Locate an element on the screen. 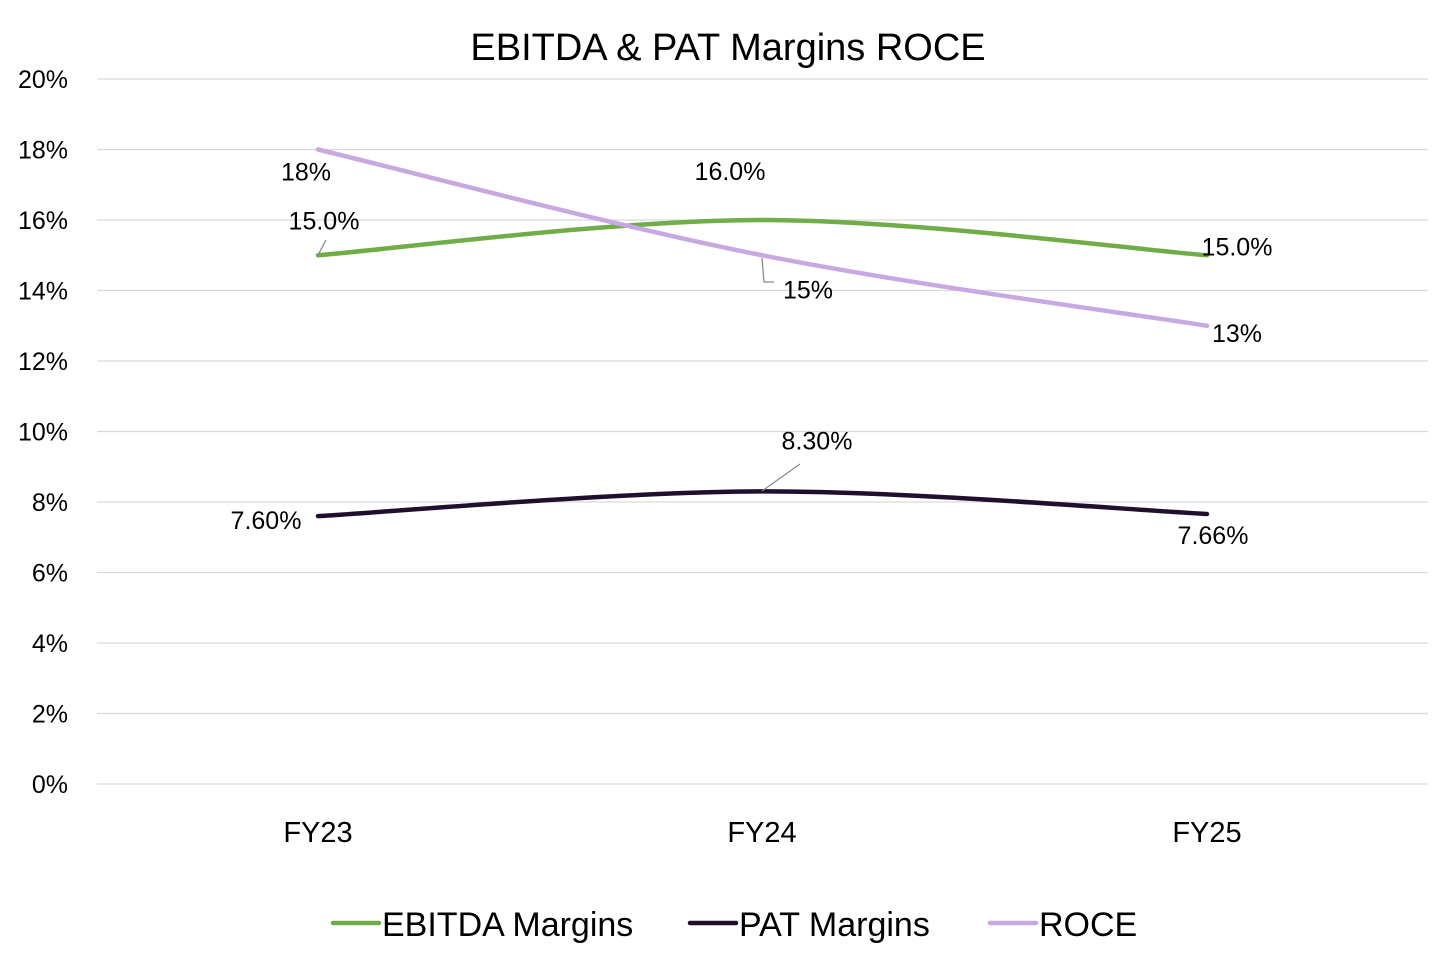 The height and width of the screenshot is (970, 1456). chart-title: EBITDA & PAT Margins ROCE is located at coordinates (727, 48).